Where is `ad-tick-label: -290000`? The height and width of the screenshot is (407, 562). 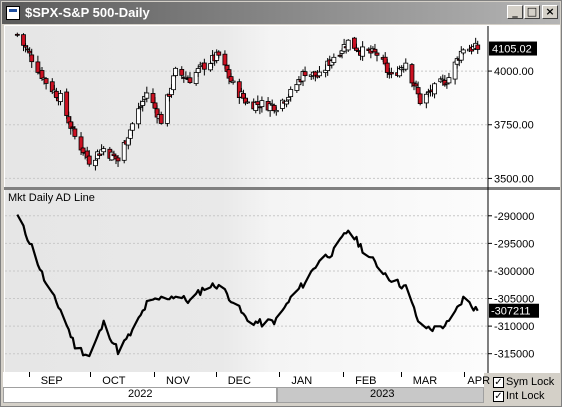
ad-tick-label: -290000 is located at coordinates (514, 217).